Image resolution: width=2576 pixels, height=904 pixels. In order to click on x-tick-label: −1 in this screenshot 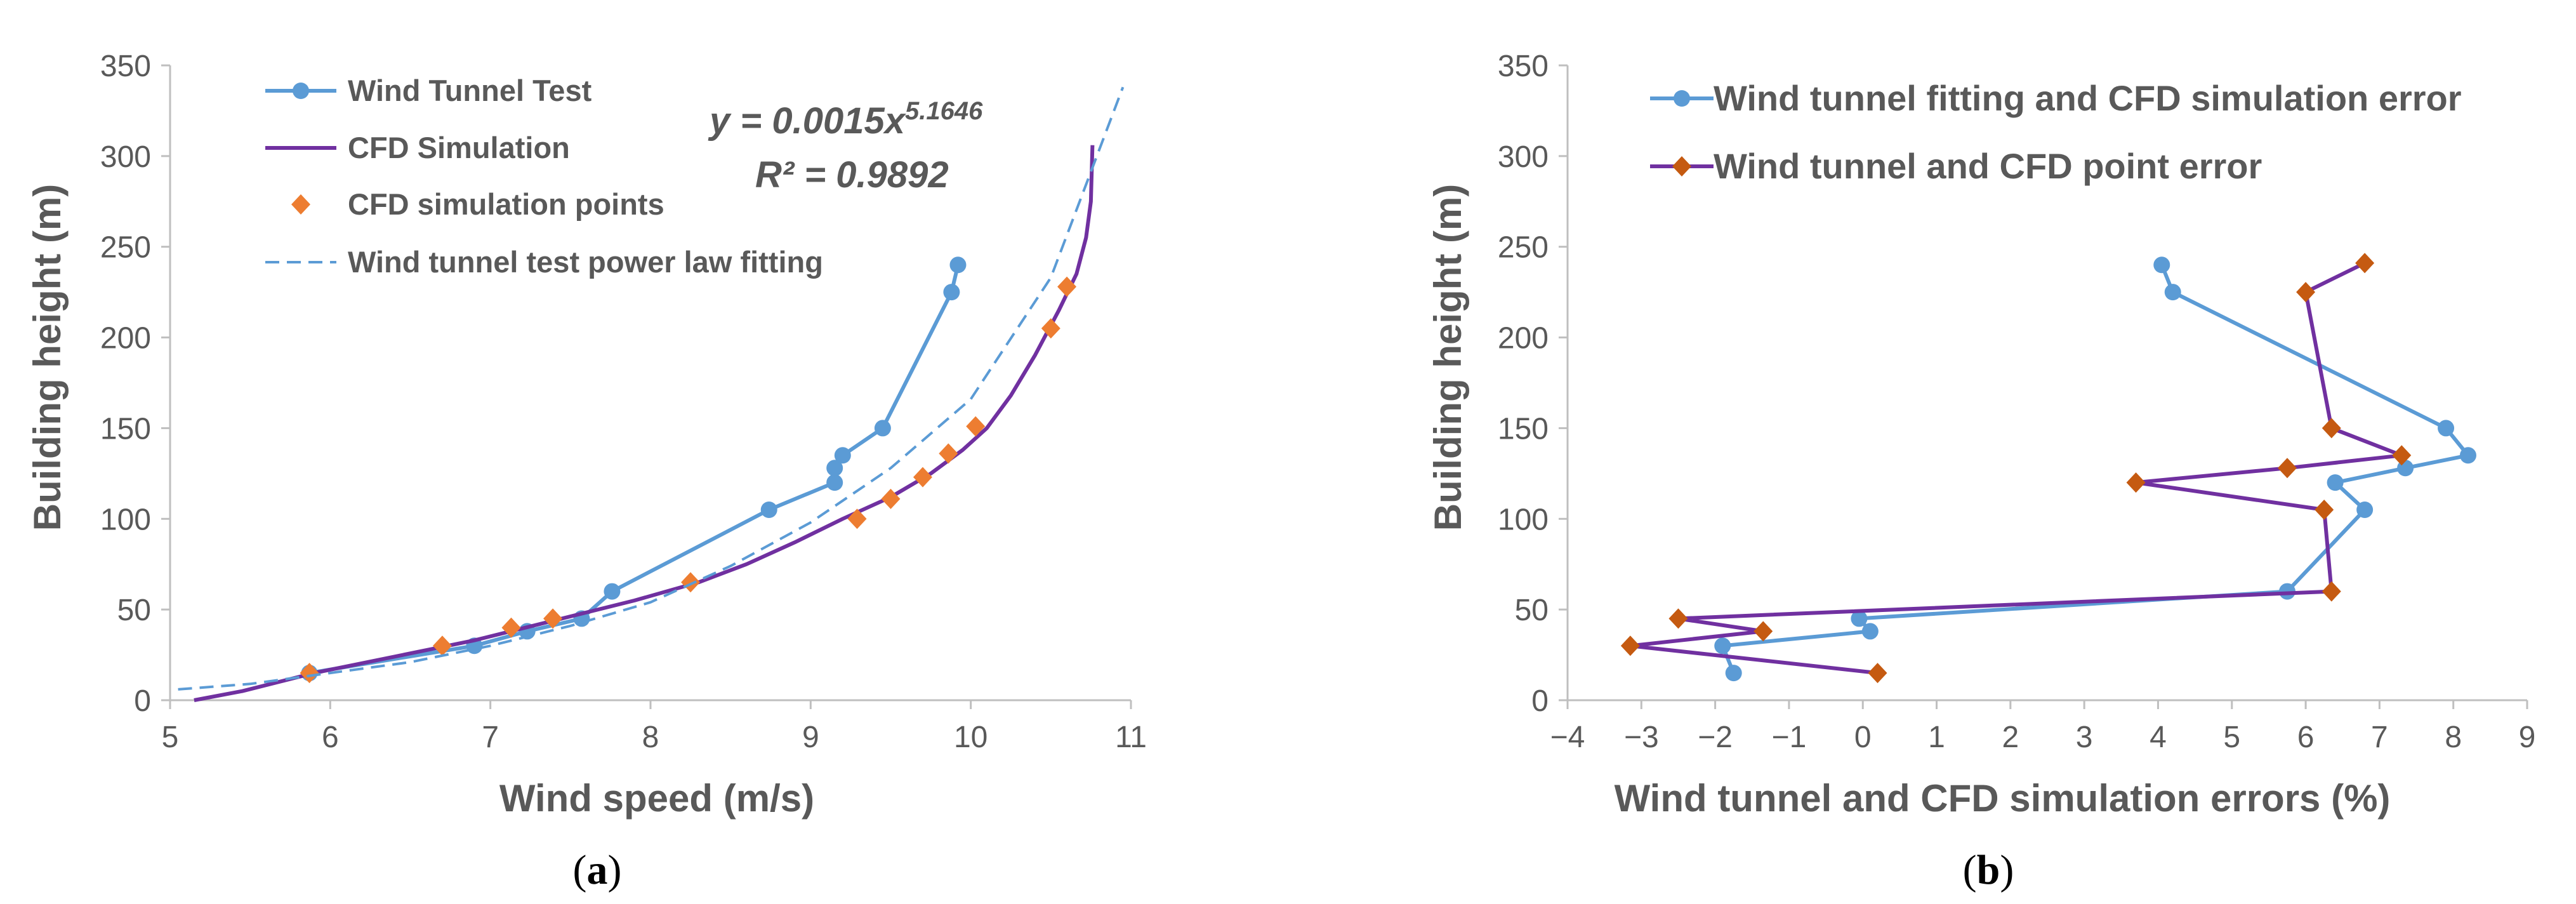, I will do `click(1790, 737)`.